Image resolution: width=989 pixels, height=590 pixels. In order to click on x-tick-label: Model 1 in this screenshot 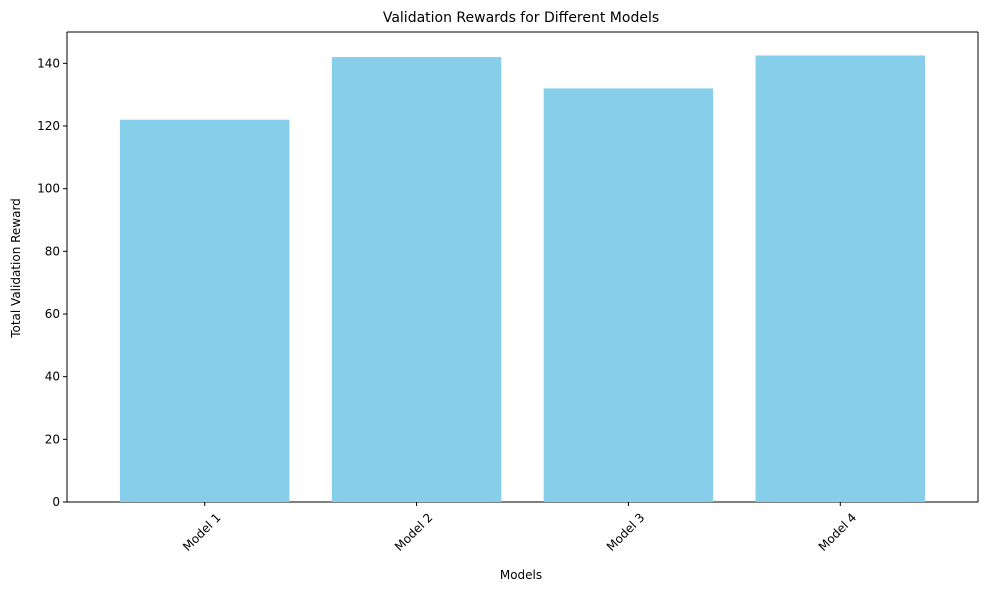, I will do `click(201, 531)`.